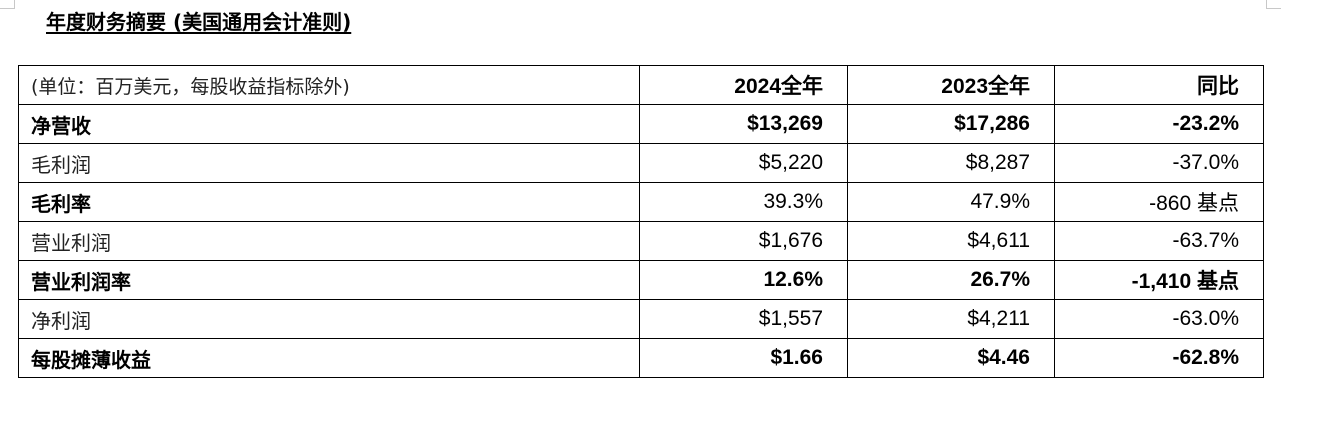 The width and height of the screenshot is (1321, 429). Describe the element at coordinates (1159, 163) in the screenshot. I see `gross-profit-yoy: -37.0%` at that location.